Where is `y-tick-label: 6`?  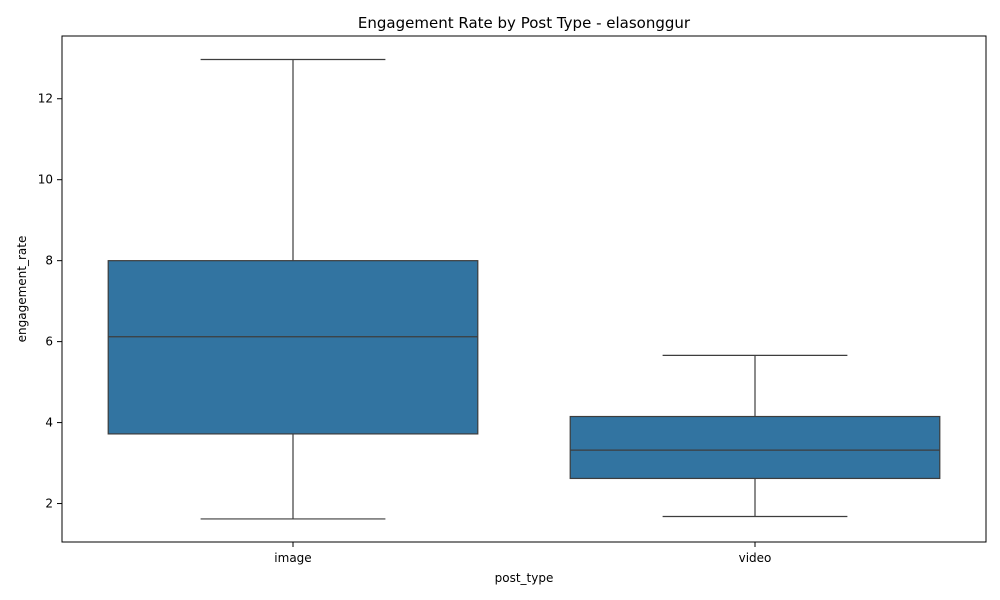
y-tick-label: 6 is located at coordinates (49, 342).